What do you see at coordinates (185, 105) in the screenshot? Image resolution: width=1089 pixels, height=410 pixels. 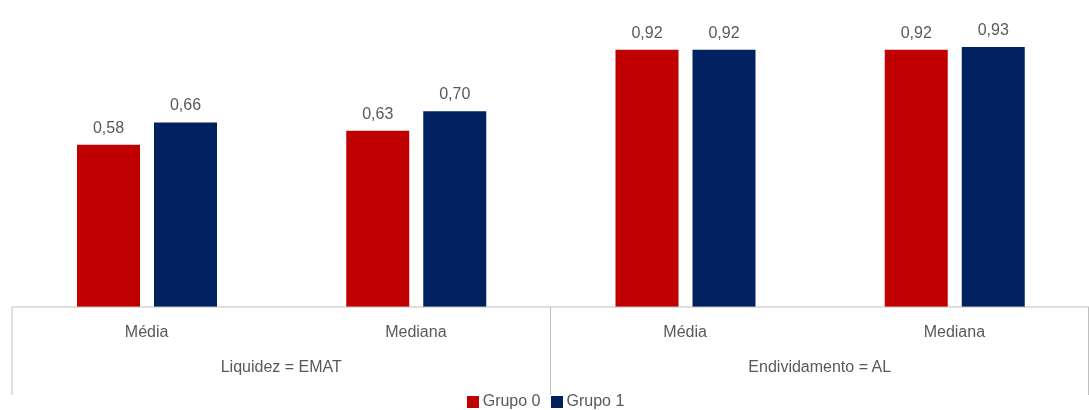 I see `data-label: 0,66` at bounding box center [185, 105].